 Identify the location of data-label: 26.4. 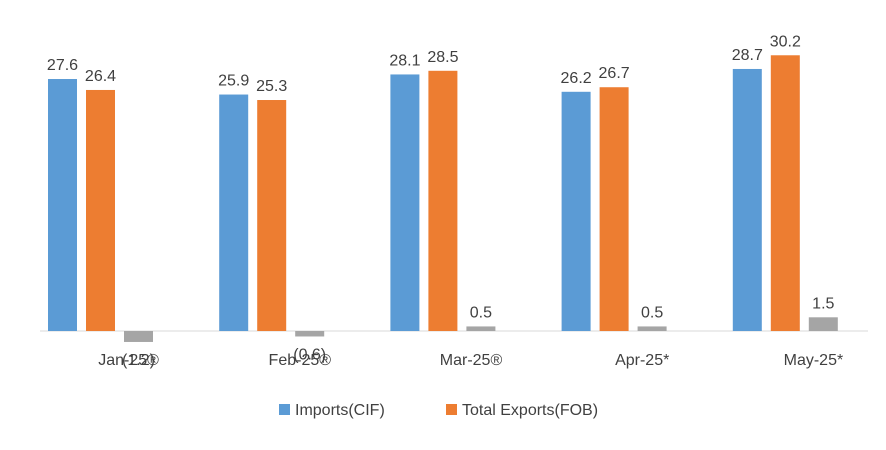
(100, 76).